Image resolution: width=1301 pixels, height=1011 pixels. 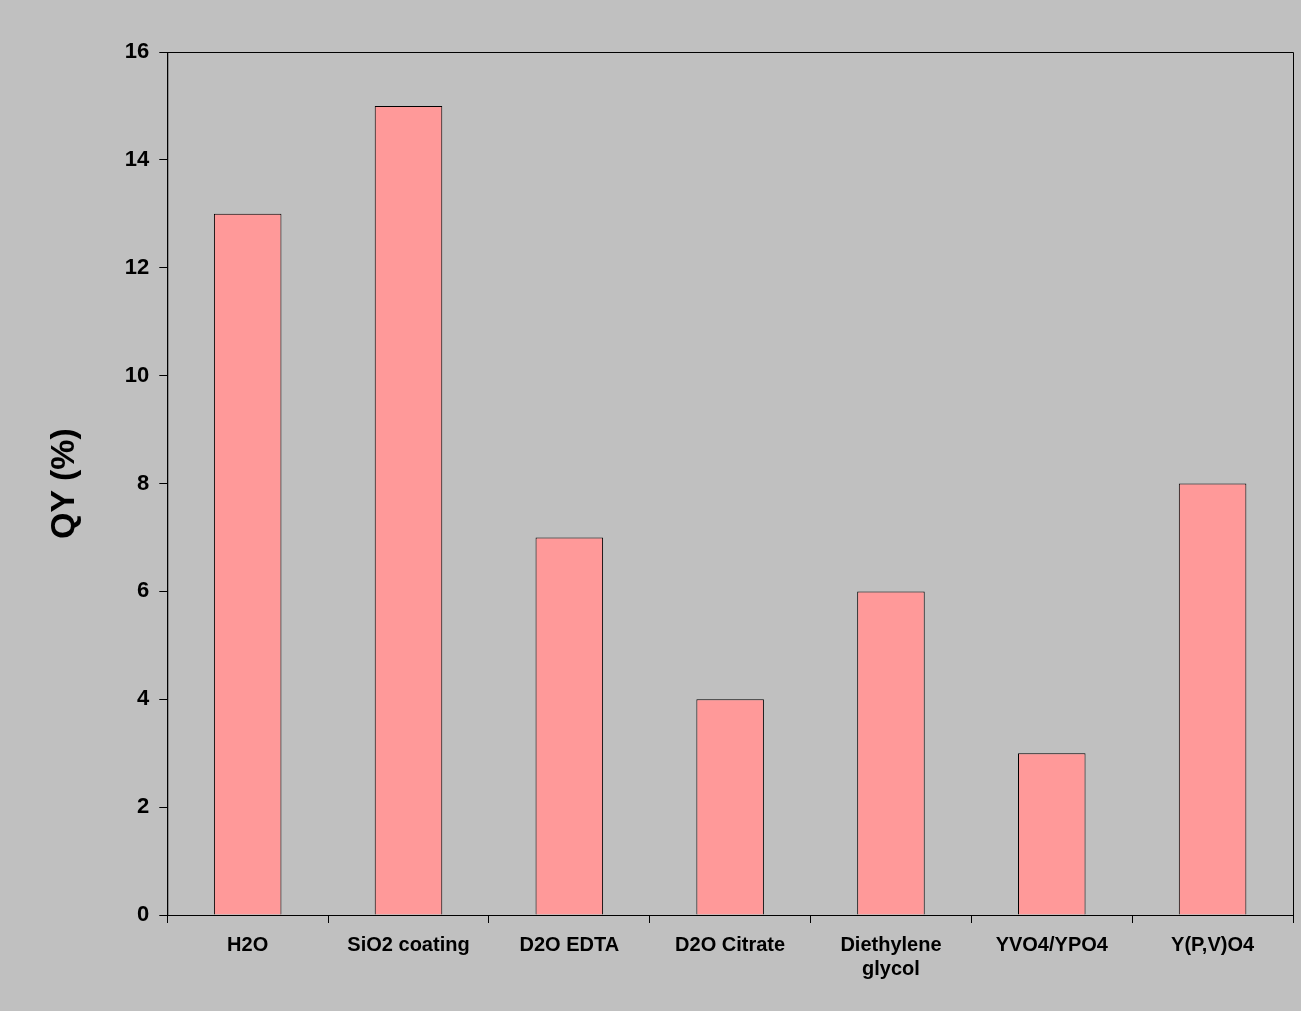 What do you see at coordinates (143, 482) in the screenshot?
I see `y-tick-label: 8` at bounding box center [143, 482].